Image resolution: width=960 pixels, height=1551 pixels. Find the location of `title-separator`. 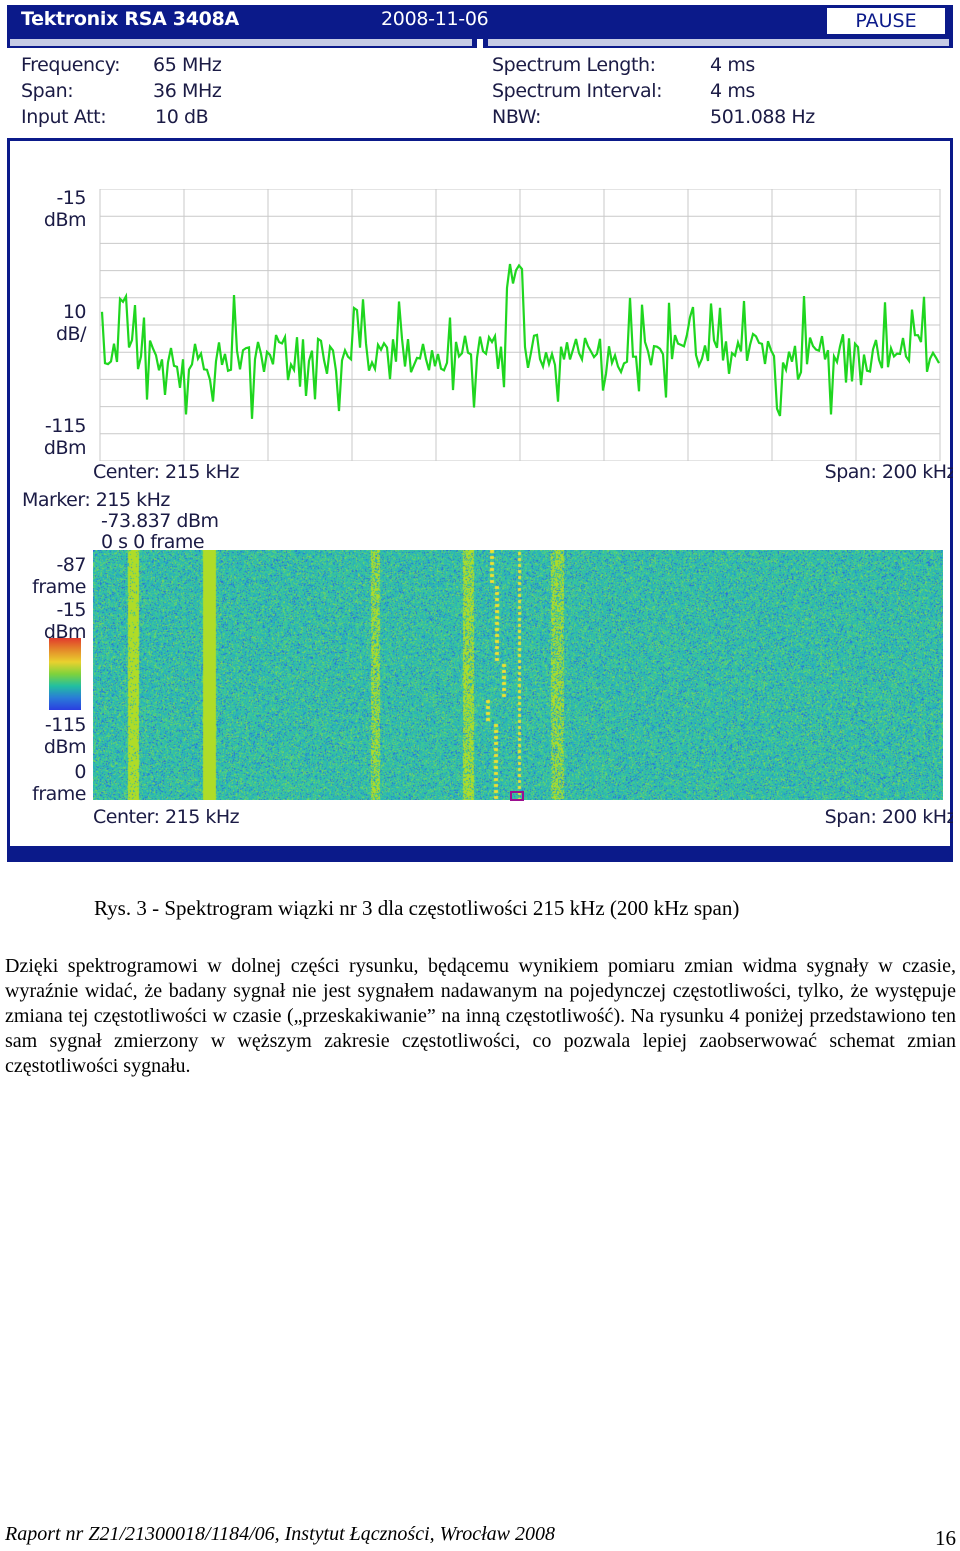

title-separator is located at coordinates (480, 42).